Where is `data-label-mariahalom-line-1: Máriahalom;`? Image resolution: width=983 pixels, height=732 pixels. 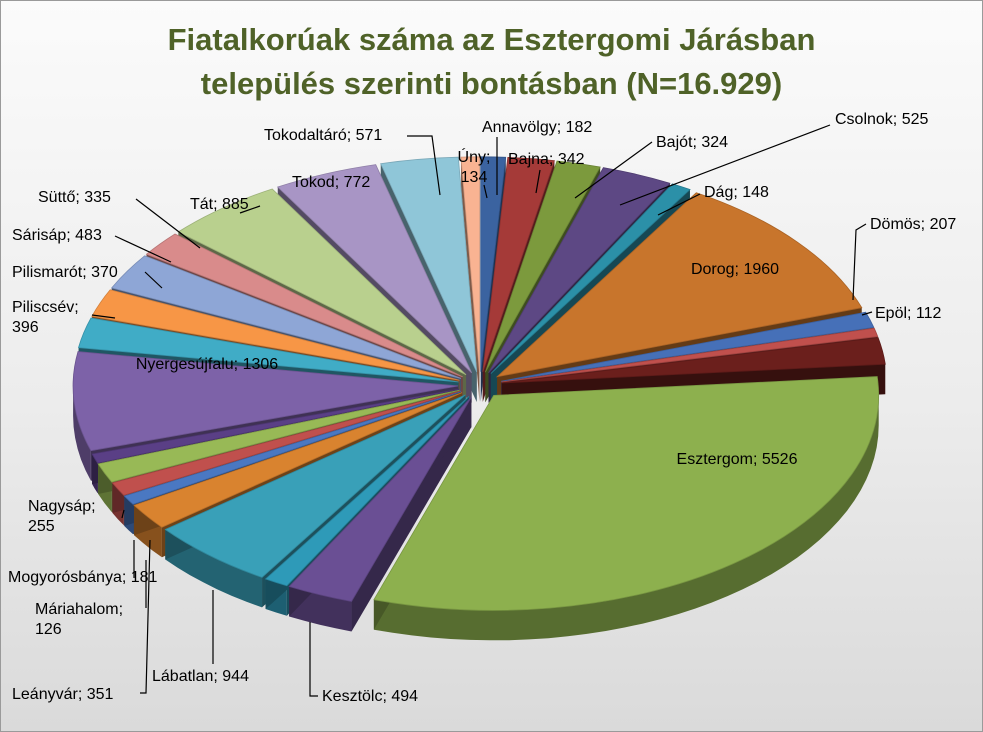 data-label-mariahalom-line-1: Máriahalom; is located at coordinates (79, 609).